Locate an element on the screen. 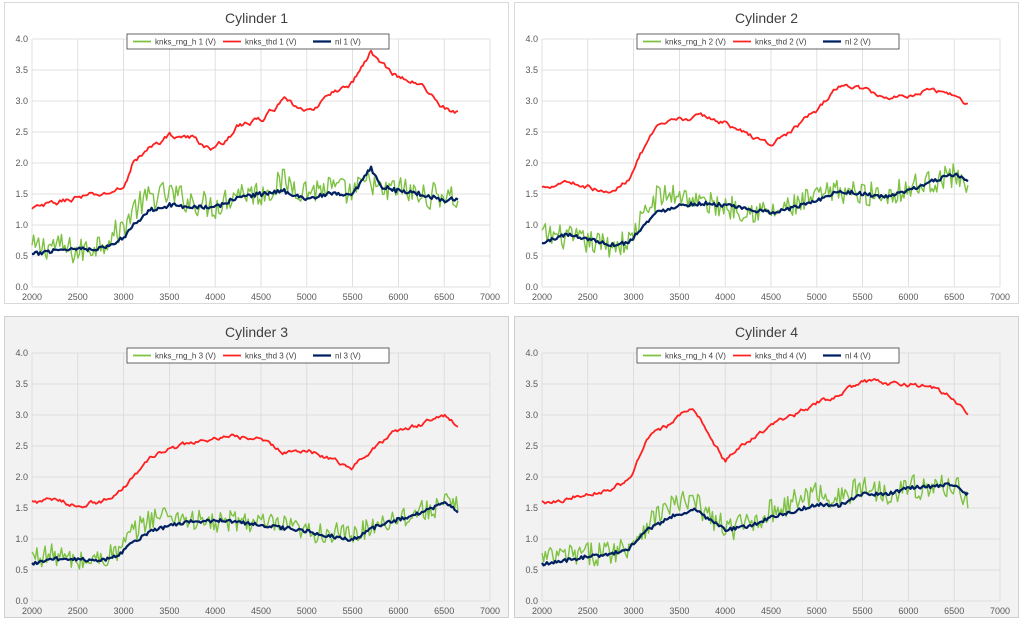  legend-label: knks_rng_h 1 (V) is located at coordinates (185, 42).